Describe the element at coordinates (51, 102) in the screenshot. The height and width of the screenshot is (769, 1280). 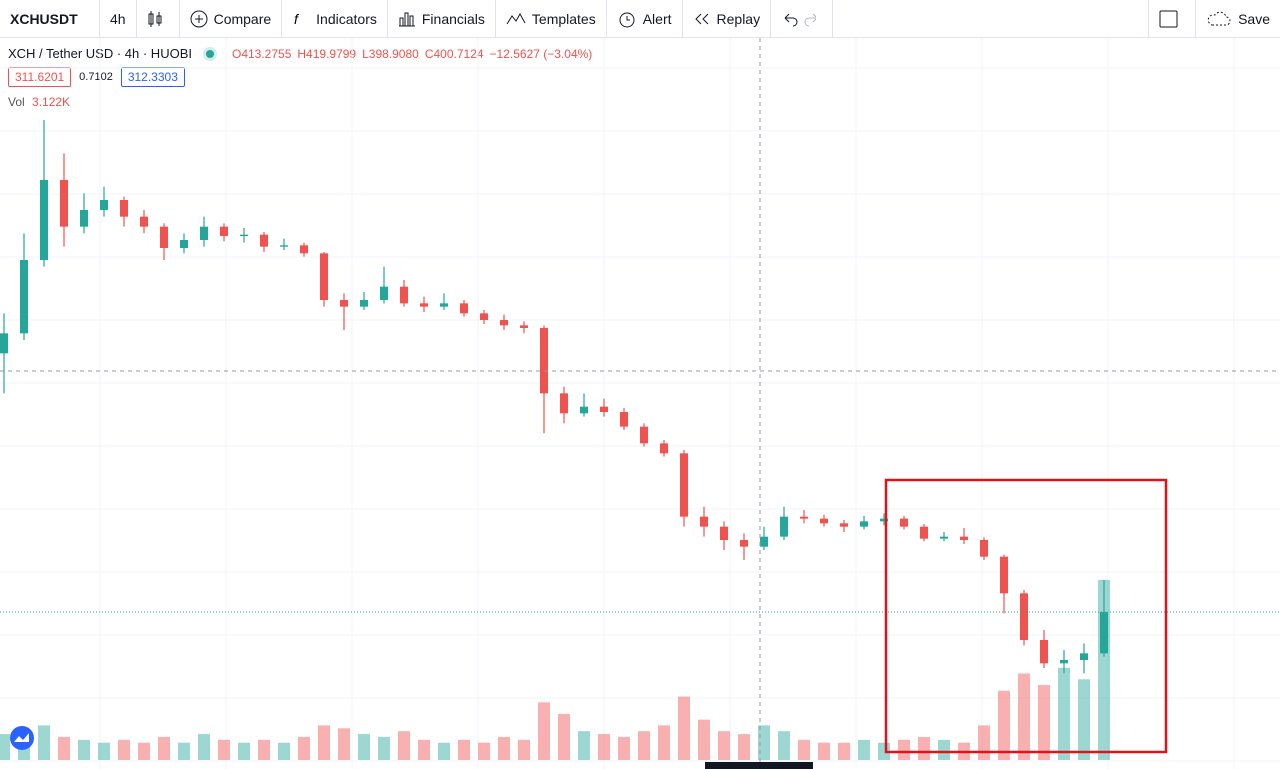
I see `volume-value: 3.122K` at that location.